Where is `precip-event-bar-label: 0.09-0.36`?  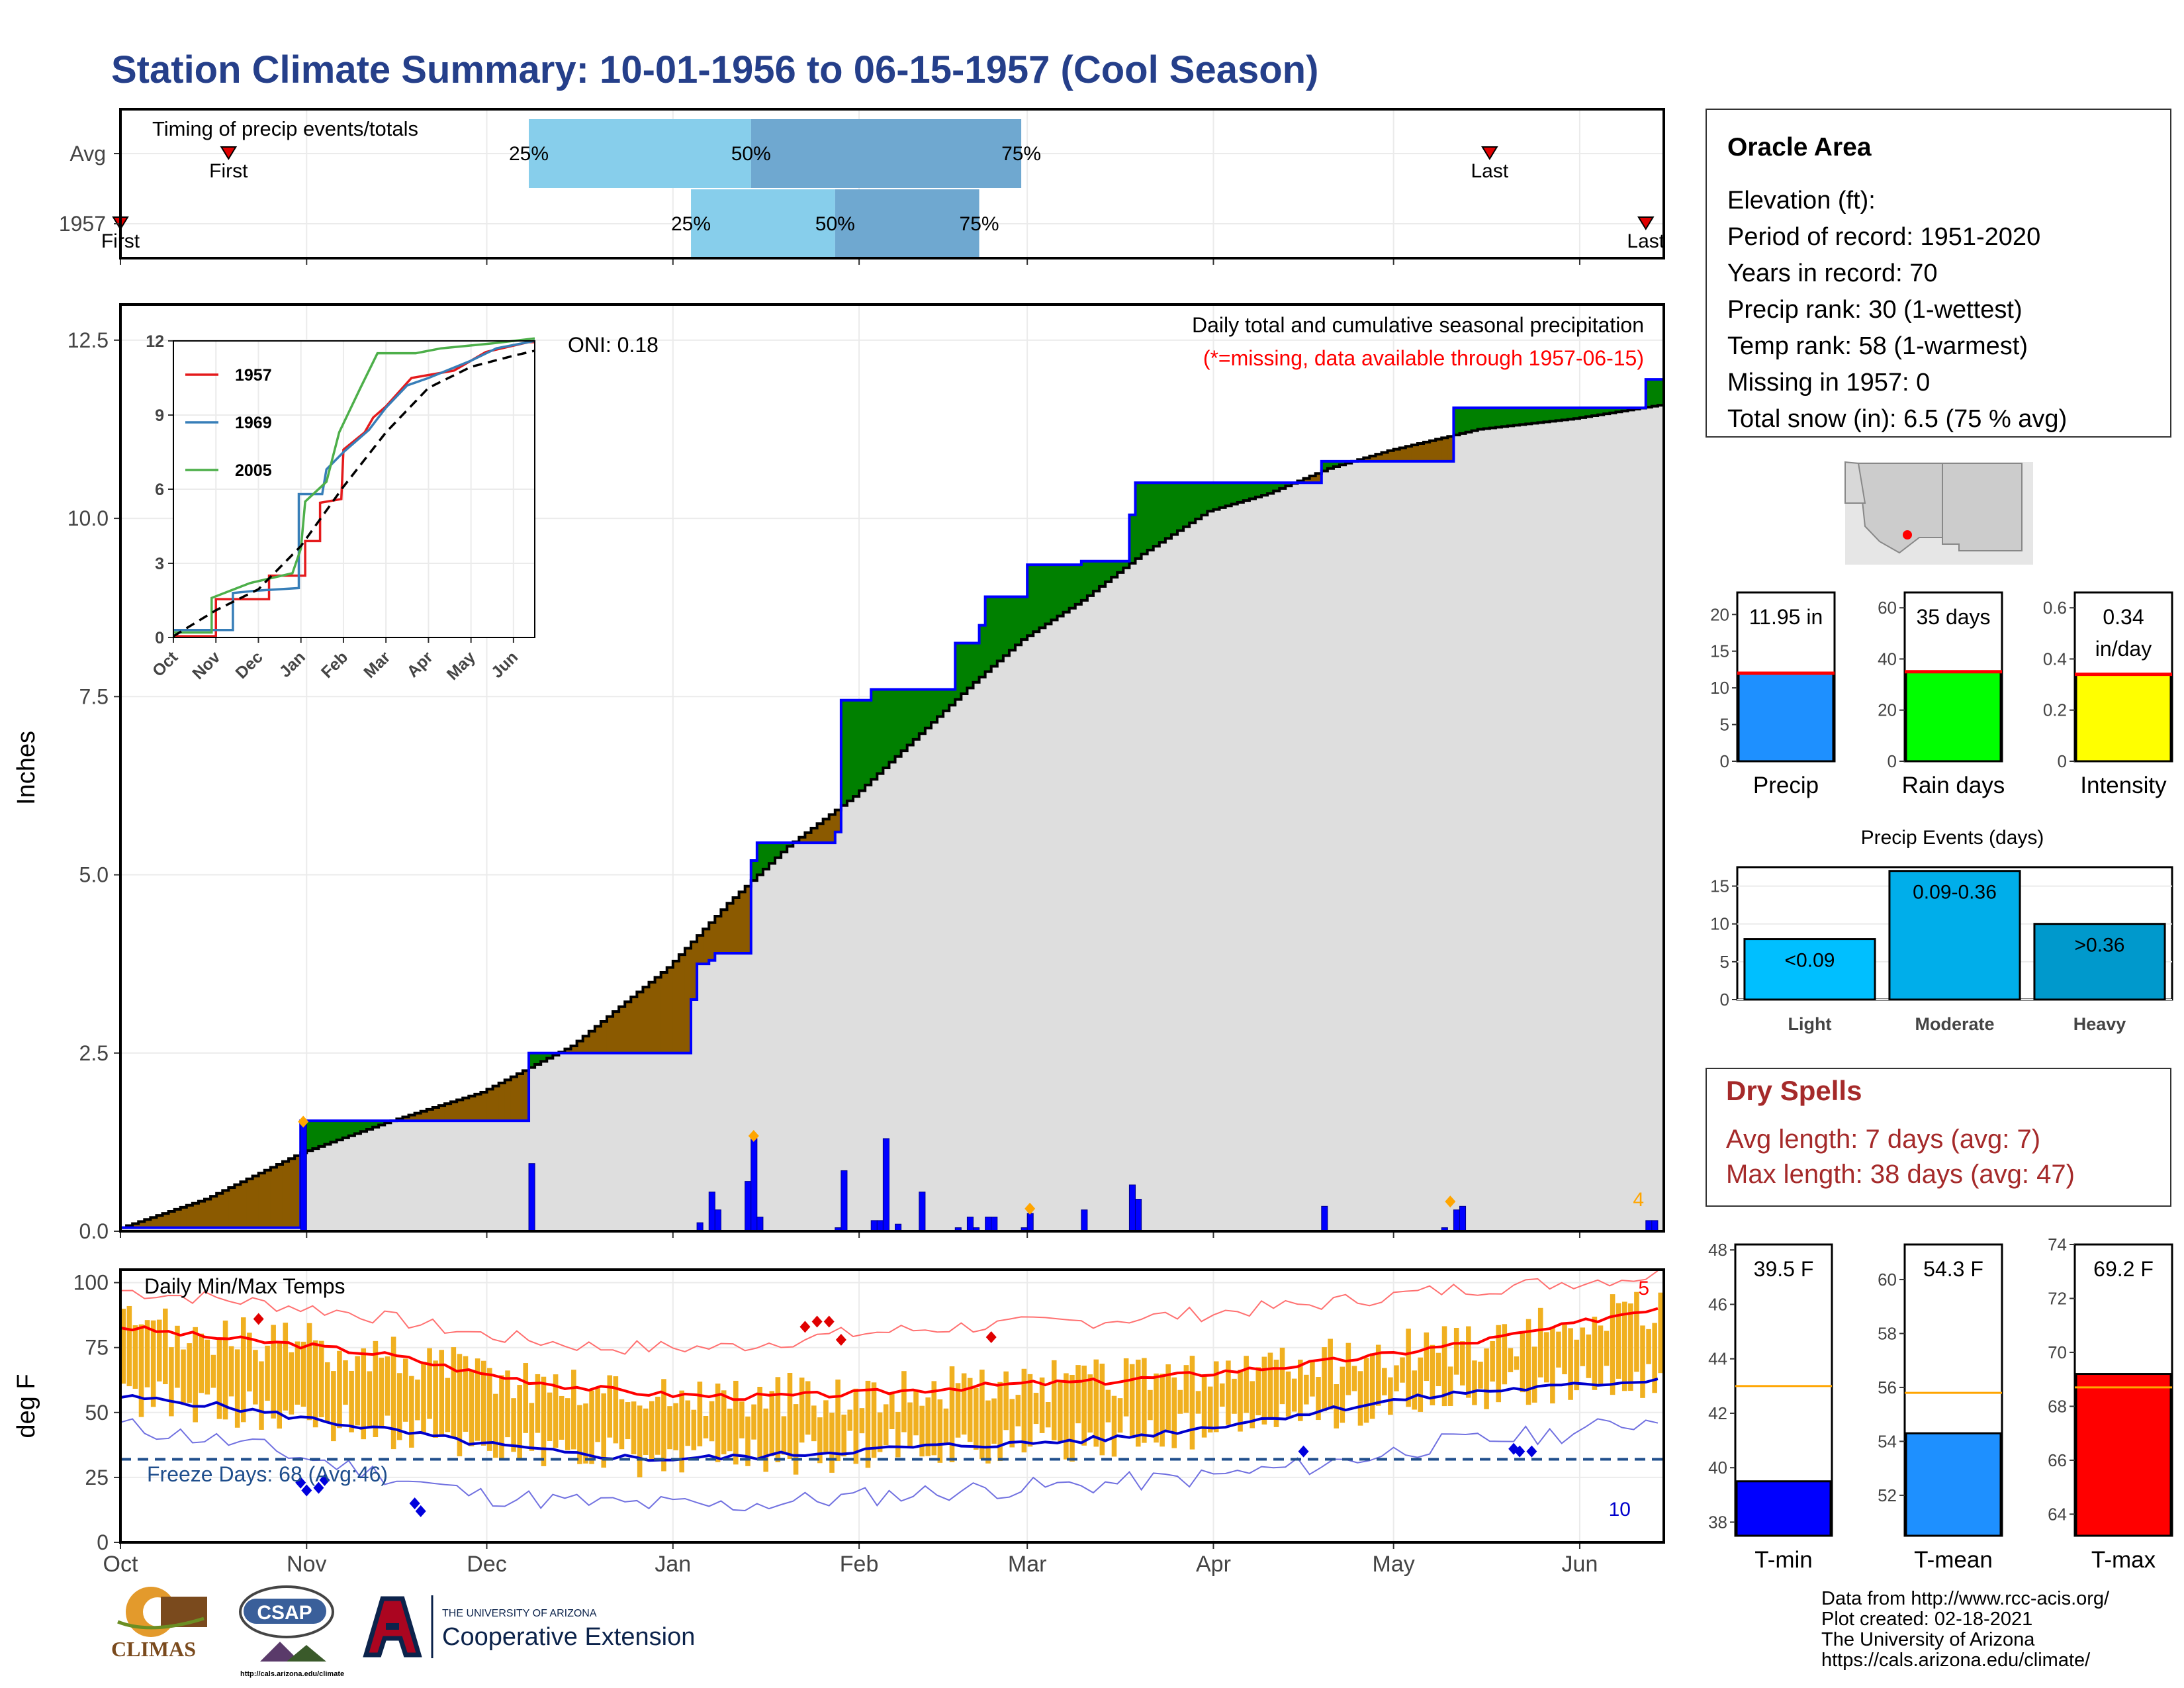
precip-event-bar-label: 0.09-0.36 is located at coordinates (1955, 893).